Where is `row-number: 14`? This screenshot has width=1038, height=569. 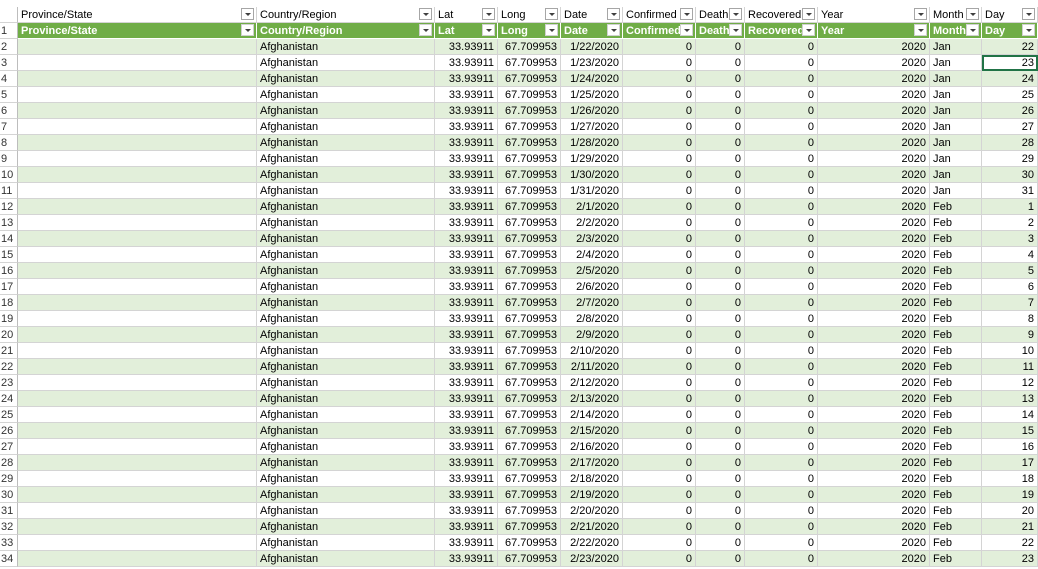 row-number: 14 is located at coordinates (9, 239).